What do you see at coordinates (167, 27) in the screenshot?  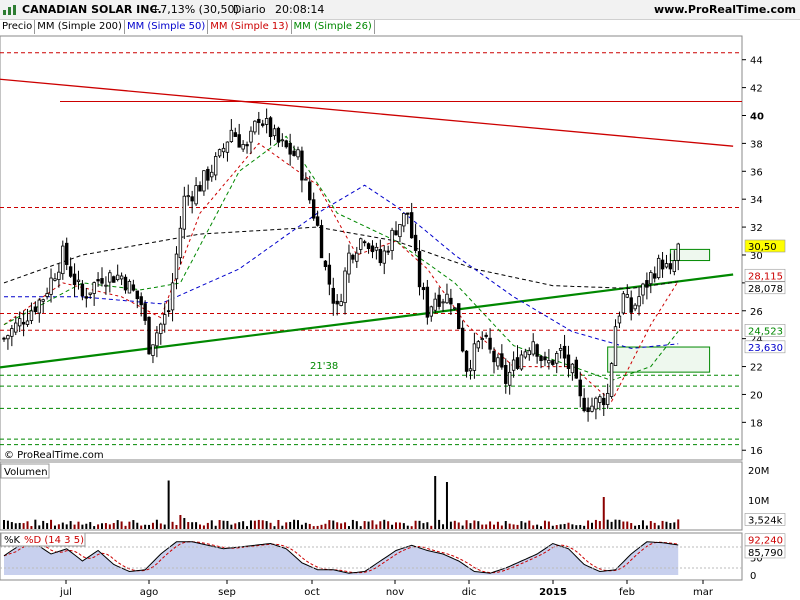 I see `legend-item-sma50: MM (Simple 50)` at bounding box center [167, 27].